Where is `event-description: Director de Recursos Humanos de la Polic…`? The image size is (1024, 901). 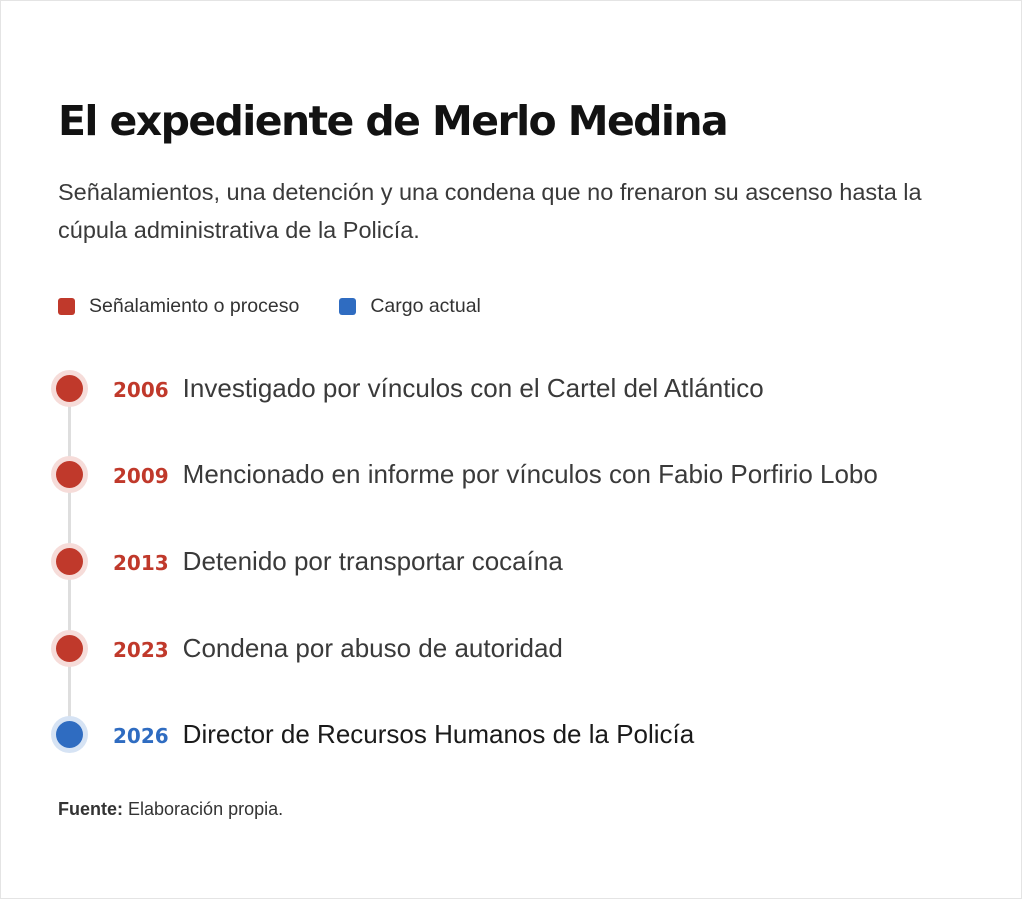 event-description: Director de Recursos Humanos de la Polic… is located at coordinates (438, 734).